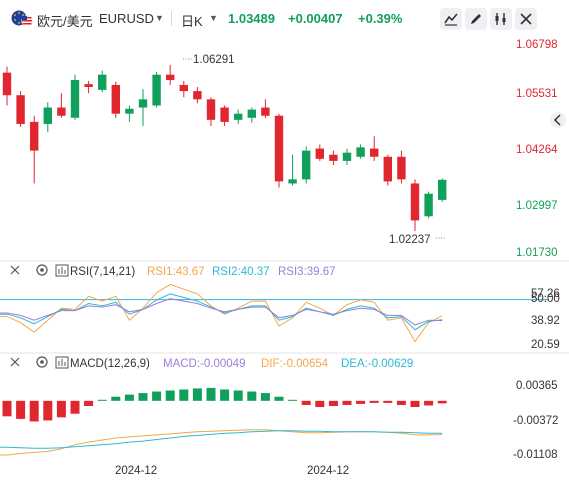 This screenshot has height=483, width=569. Describe the element at coordinates (537, 45) in the screenshot. I see `price-tick-label: 1.06798` at that location.